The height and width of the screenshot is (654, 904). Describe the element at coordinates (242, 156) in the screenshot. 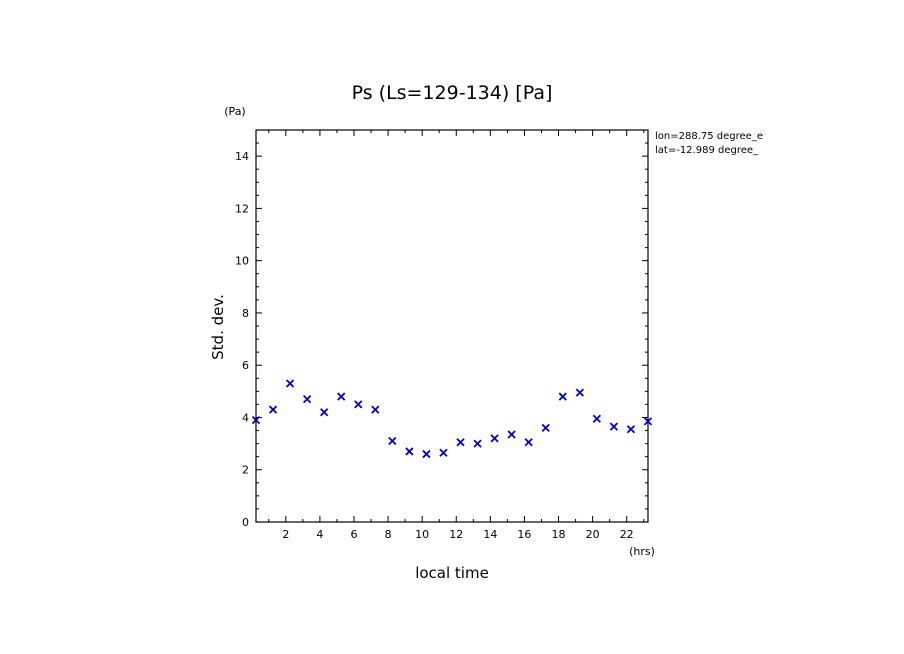

I see `y-tick-label: 14` at that location.